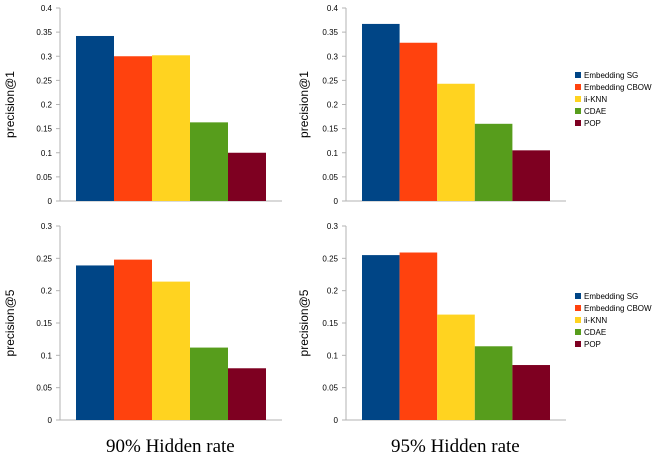 The image size is (660, 466). I want to click on caption-95-hidden-rate: 95% Hidden rate, so click(455, 446).